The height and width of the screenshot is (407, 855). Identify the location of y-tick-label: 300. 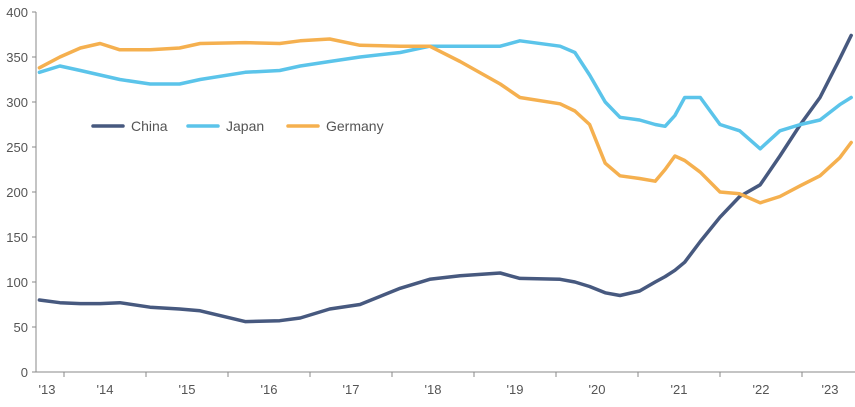
(17, 102).